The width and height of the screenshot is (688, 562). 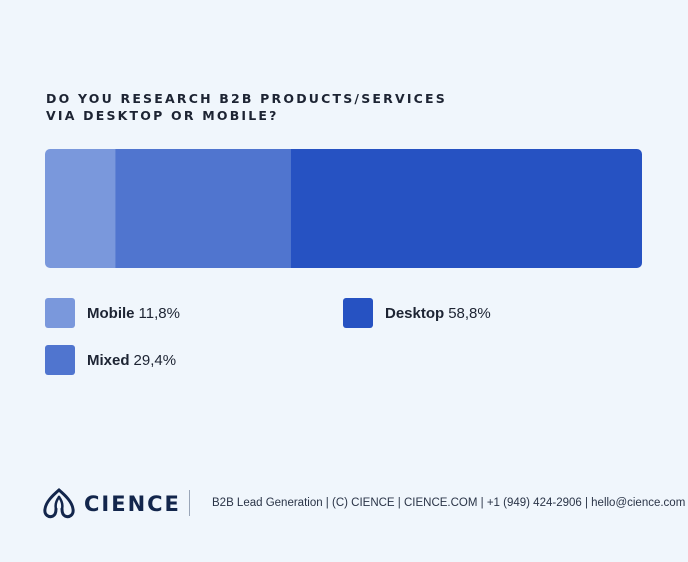 What do you see at coordinates (203, 208) in the screenshot?
I see `bar-segment-mixed` at bounding box center [203, 208].